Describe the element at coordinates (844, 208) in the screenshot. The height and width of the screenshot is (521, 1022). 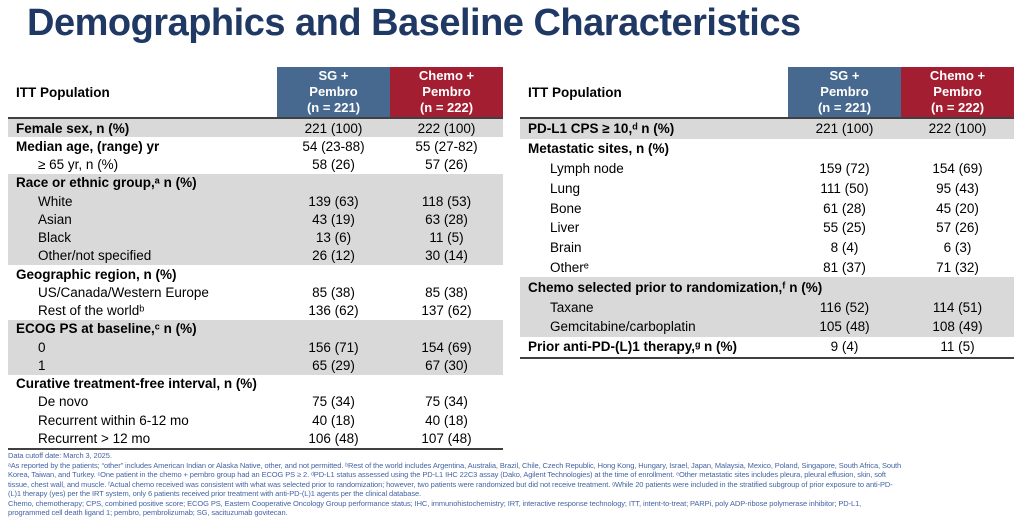
I see `cell-sg-pembro: 61 (28)` at that location.